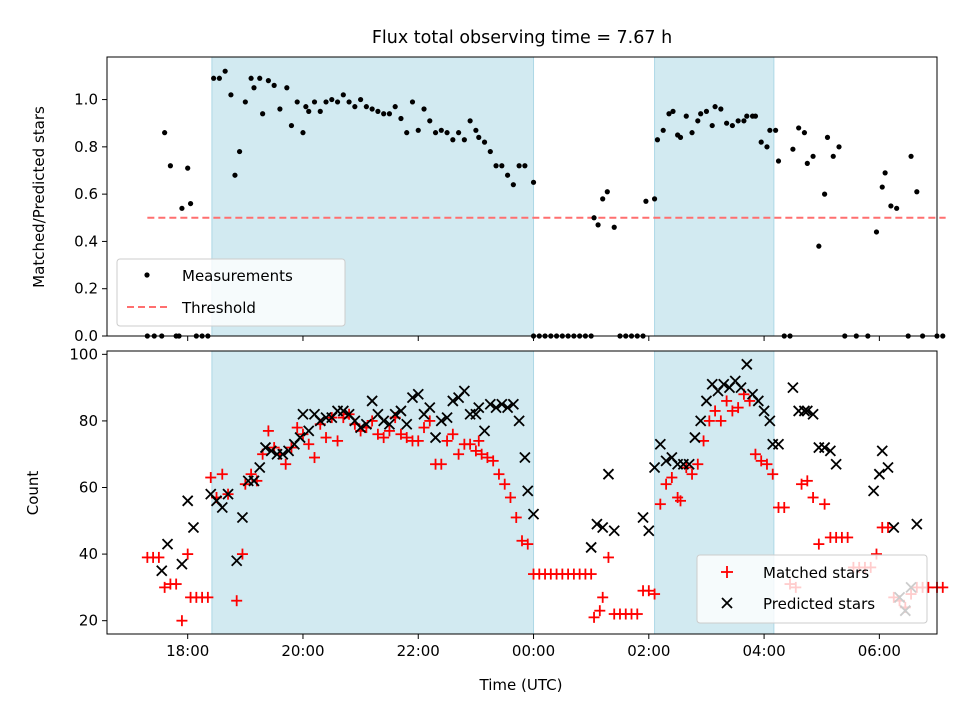 This screenshot has height=720, width=960. What do you see at coordinates (83, 354) in the screenshot?
I see `bottom-y-tick-label: 100` at bounding box center [83, 354].